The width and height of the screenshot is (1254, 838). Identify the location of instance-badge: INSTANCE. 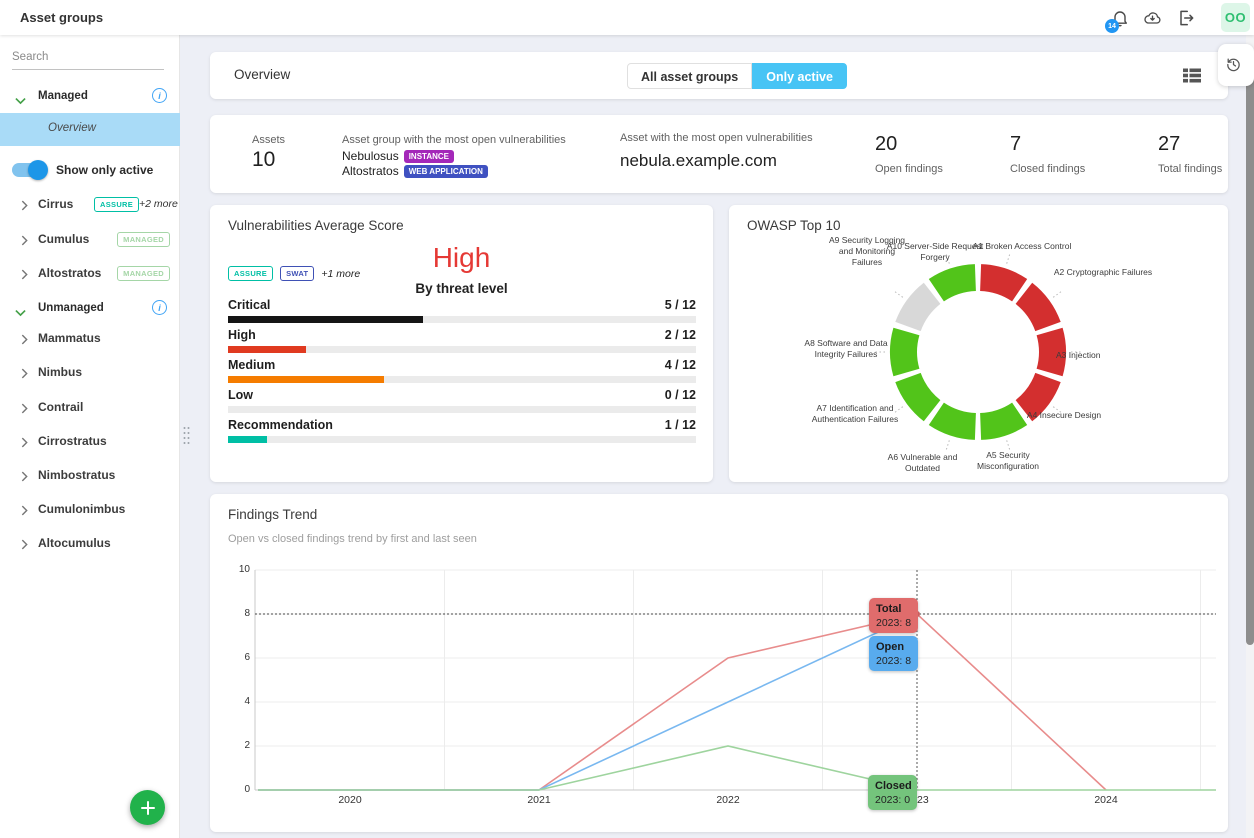
(428, 156).